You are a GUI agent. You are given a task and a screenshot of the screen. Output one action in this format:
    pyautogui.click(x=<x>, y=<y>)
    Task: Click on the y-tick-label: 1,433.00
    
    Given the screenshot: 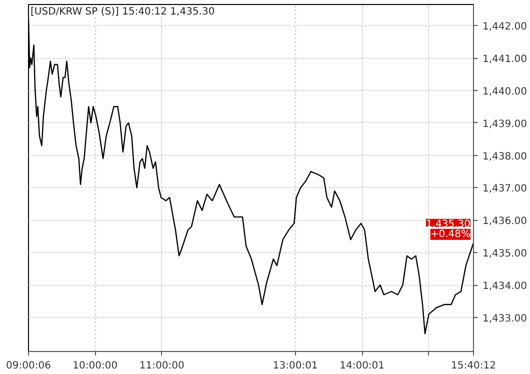 What is the action you would take?
    pyautogui.click(x=505, y=318)
    